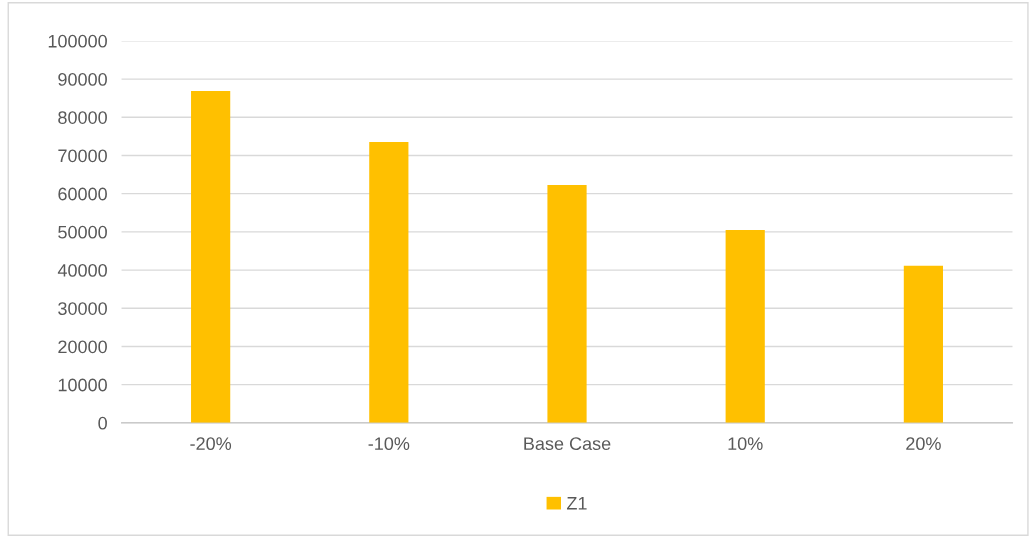 The height and width of the screenshot is (538, 1030). Describe the element at coordinates (82, 385) in the screenshot. I see `y-tick-label: 10000` at that location.